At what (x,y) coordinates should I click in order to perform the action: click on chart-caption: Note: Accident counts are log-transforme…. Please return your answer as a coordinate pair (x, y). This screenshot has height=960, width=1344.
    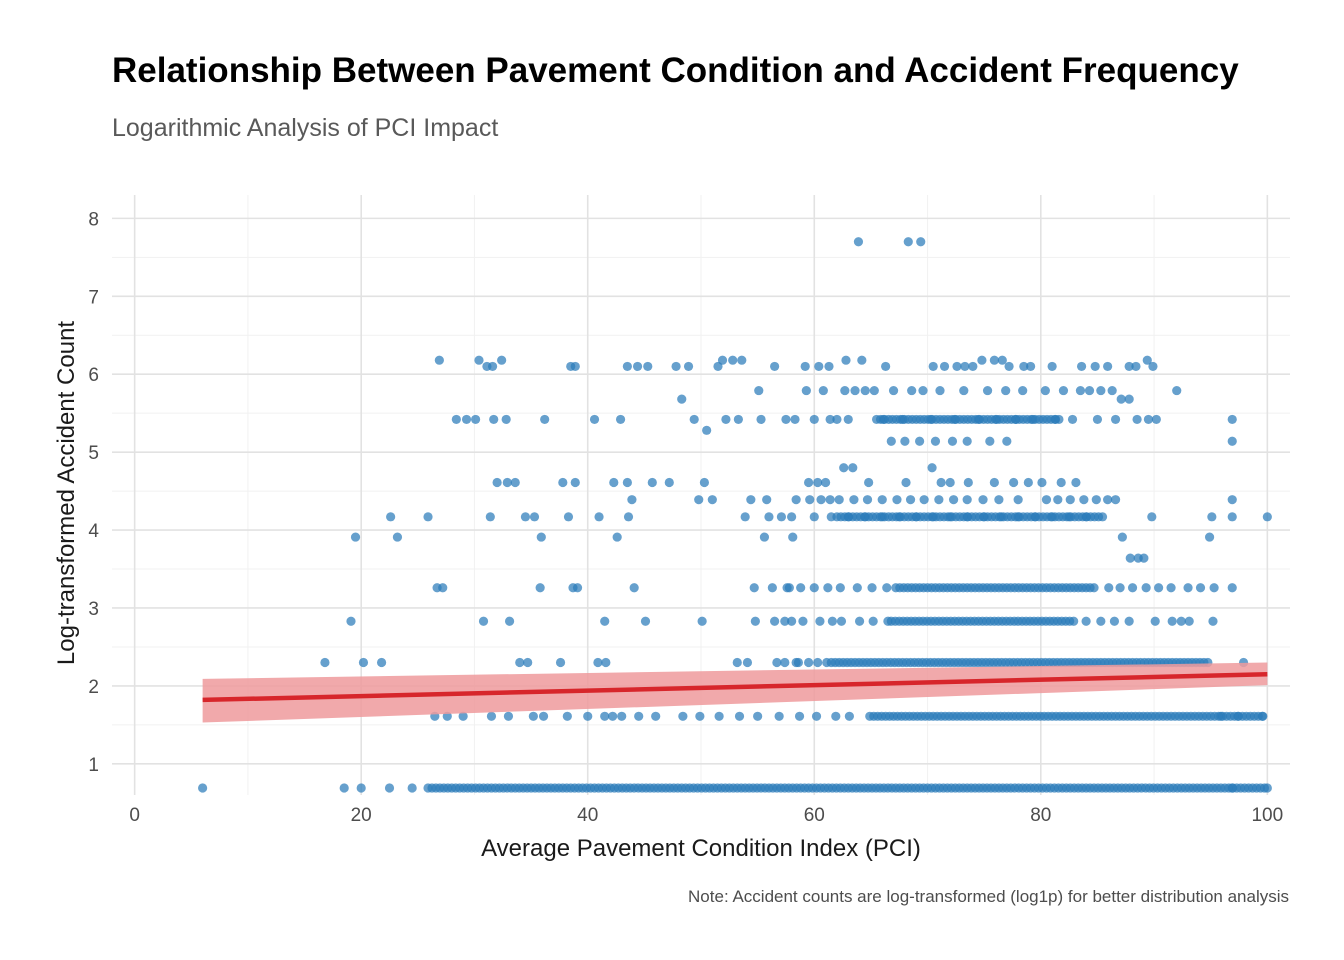
    Looking at the image, I should click on (988, 896).